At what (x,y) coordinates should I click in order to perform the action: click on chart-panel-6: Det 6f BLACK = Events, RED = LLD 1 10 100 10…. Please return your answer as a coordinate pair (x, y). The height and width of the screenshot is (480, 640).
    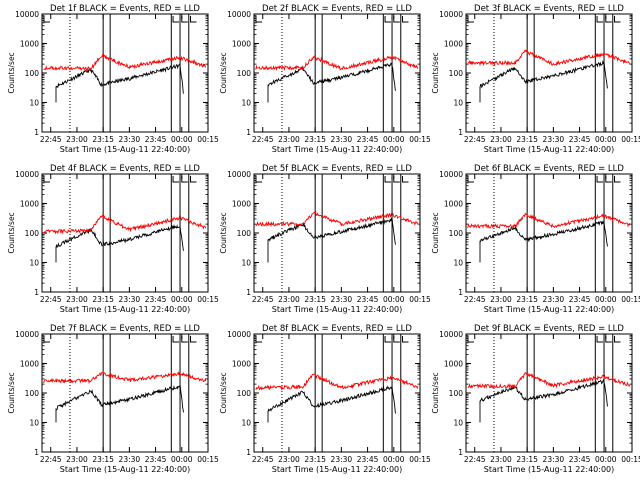
    Looking at the image, I should click on (535, 239).